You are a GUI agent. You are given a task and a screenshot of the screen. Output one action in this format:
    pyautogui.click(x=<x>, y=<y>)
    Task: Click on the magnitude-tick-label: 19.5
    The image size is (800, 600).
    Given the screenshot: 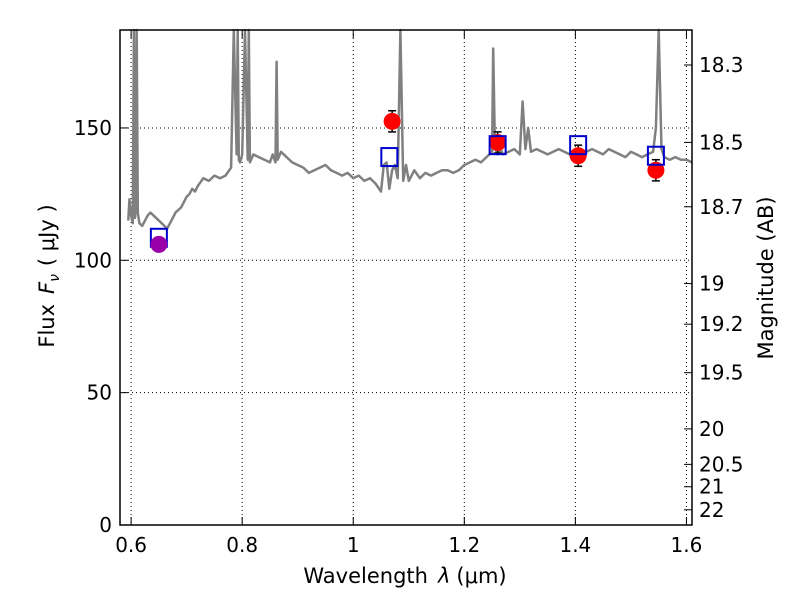 What is the action you would take?
    pyautogui.click(x=721, y=373)
    